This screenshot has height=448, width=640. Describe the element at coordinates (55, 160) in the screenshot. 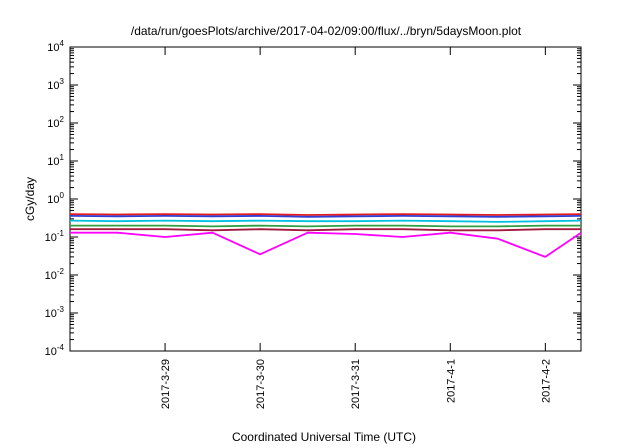

I see `y-tick-label: 10¹` at that location.